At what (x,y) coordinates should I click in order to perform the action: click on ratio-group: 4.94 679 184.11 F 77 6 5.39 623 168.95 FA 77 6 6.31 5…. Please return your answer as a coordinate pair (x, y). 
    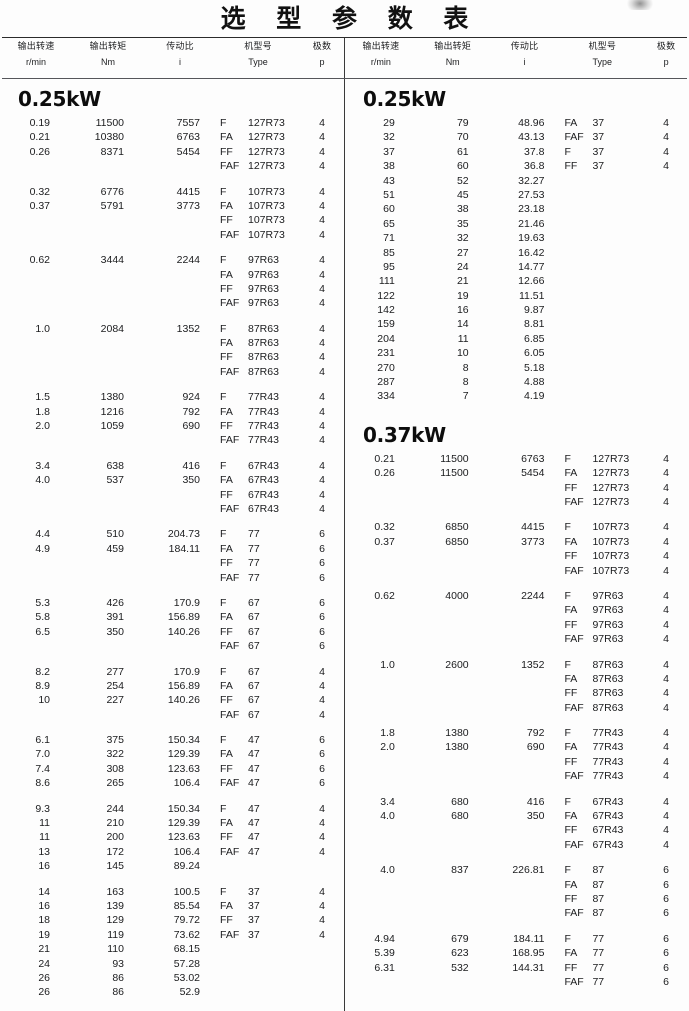
    Looking at the image, I should click on (516, 961).